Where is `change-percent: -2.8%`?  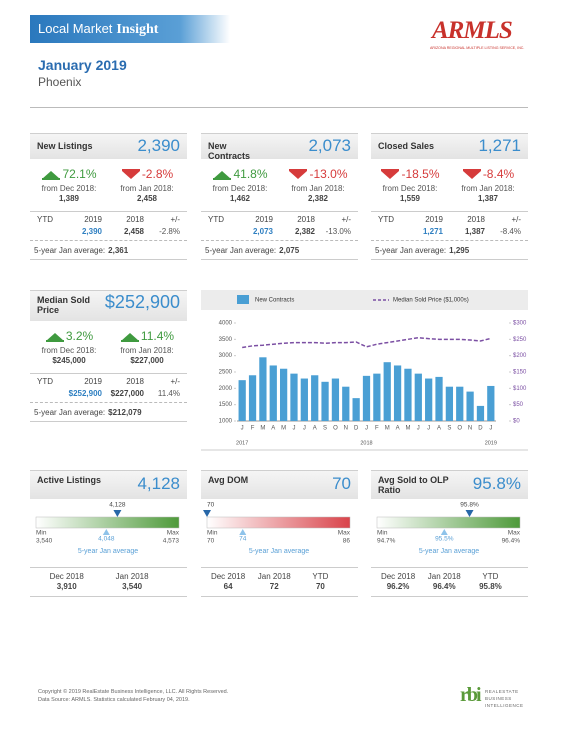
change-percent: -2.8% is located at coordinates (157, 174).